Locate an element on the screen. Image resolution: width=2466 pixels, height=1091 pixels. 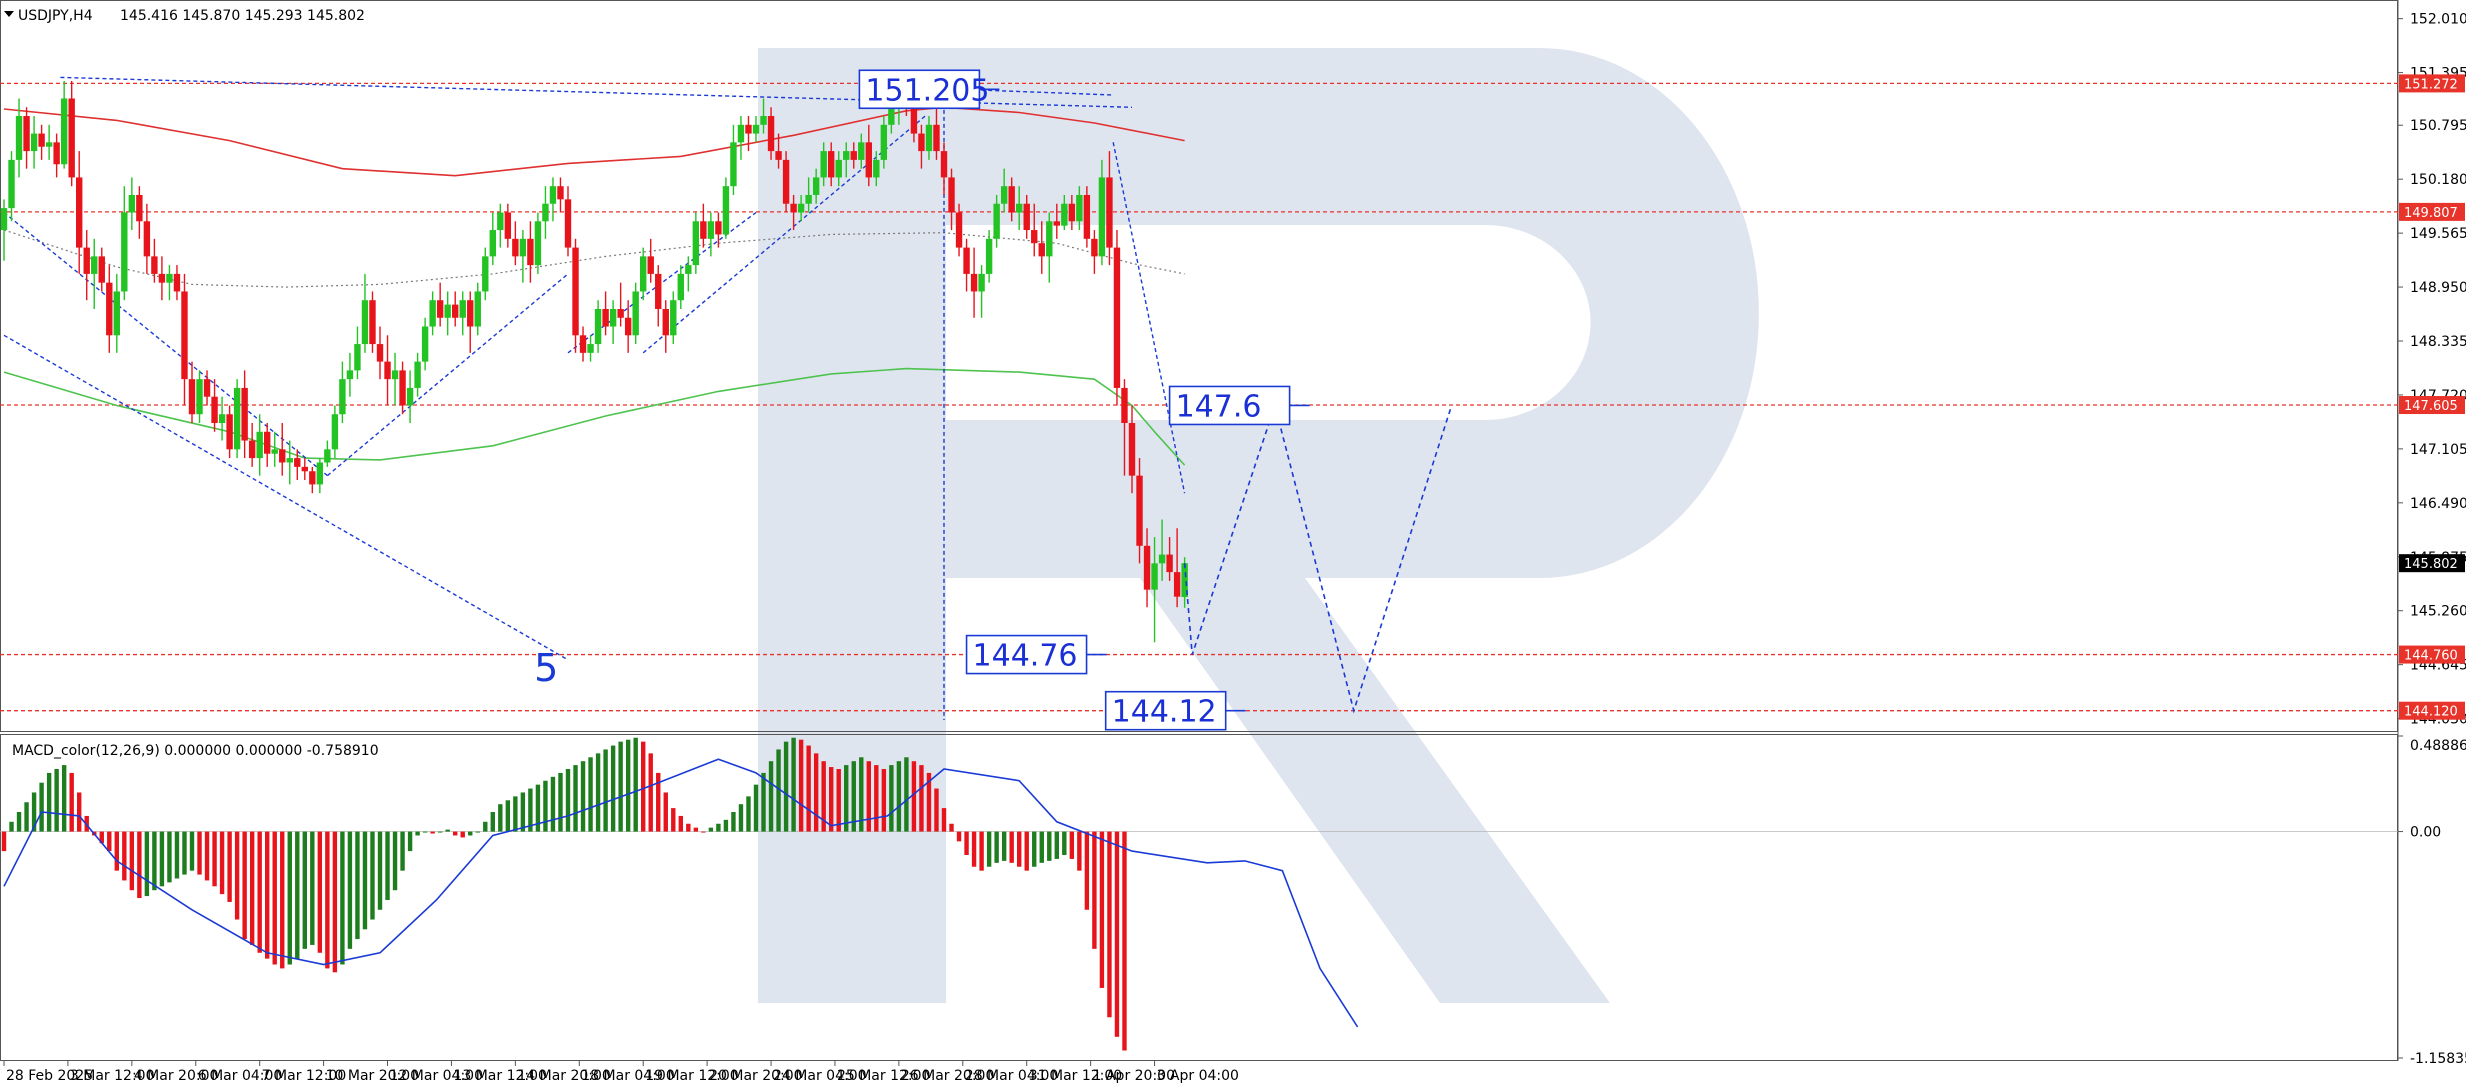
price-callout: 144.76 is located at coordinates (1036, 654).